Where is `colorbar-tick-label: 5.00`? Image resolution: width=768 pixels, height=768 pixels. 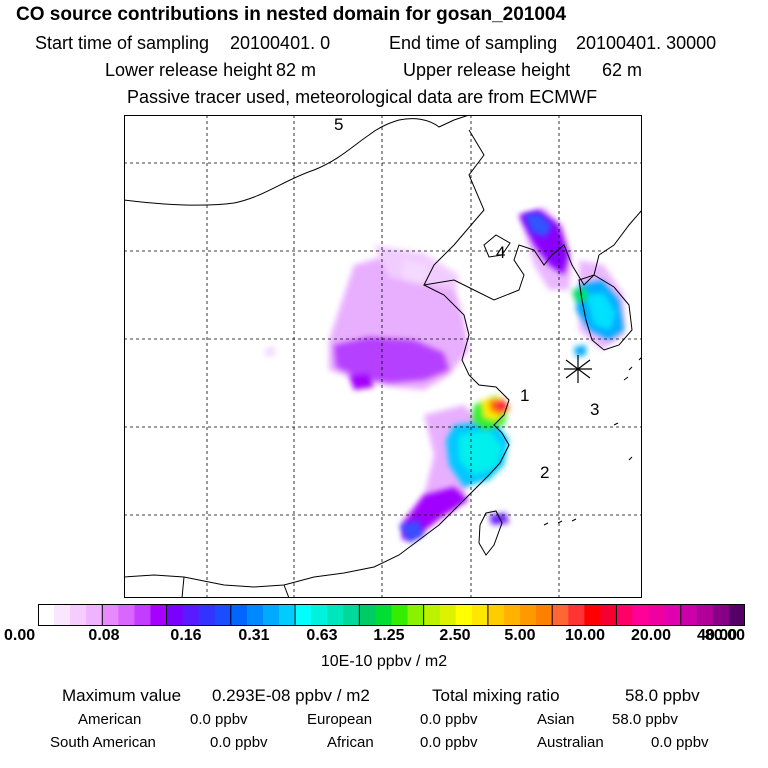
colorbar-tick-label: 5.00 is located at coordinates (520, 635).